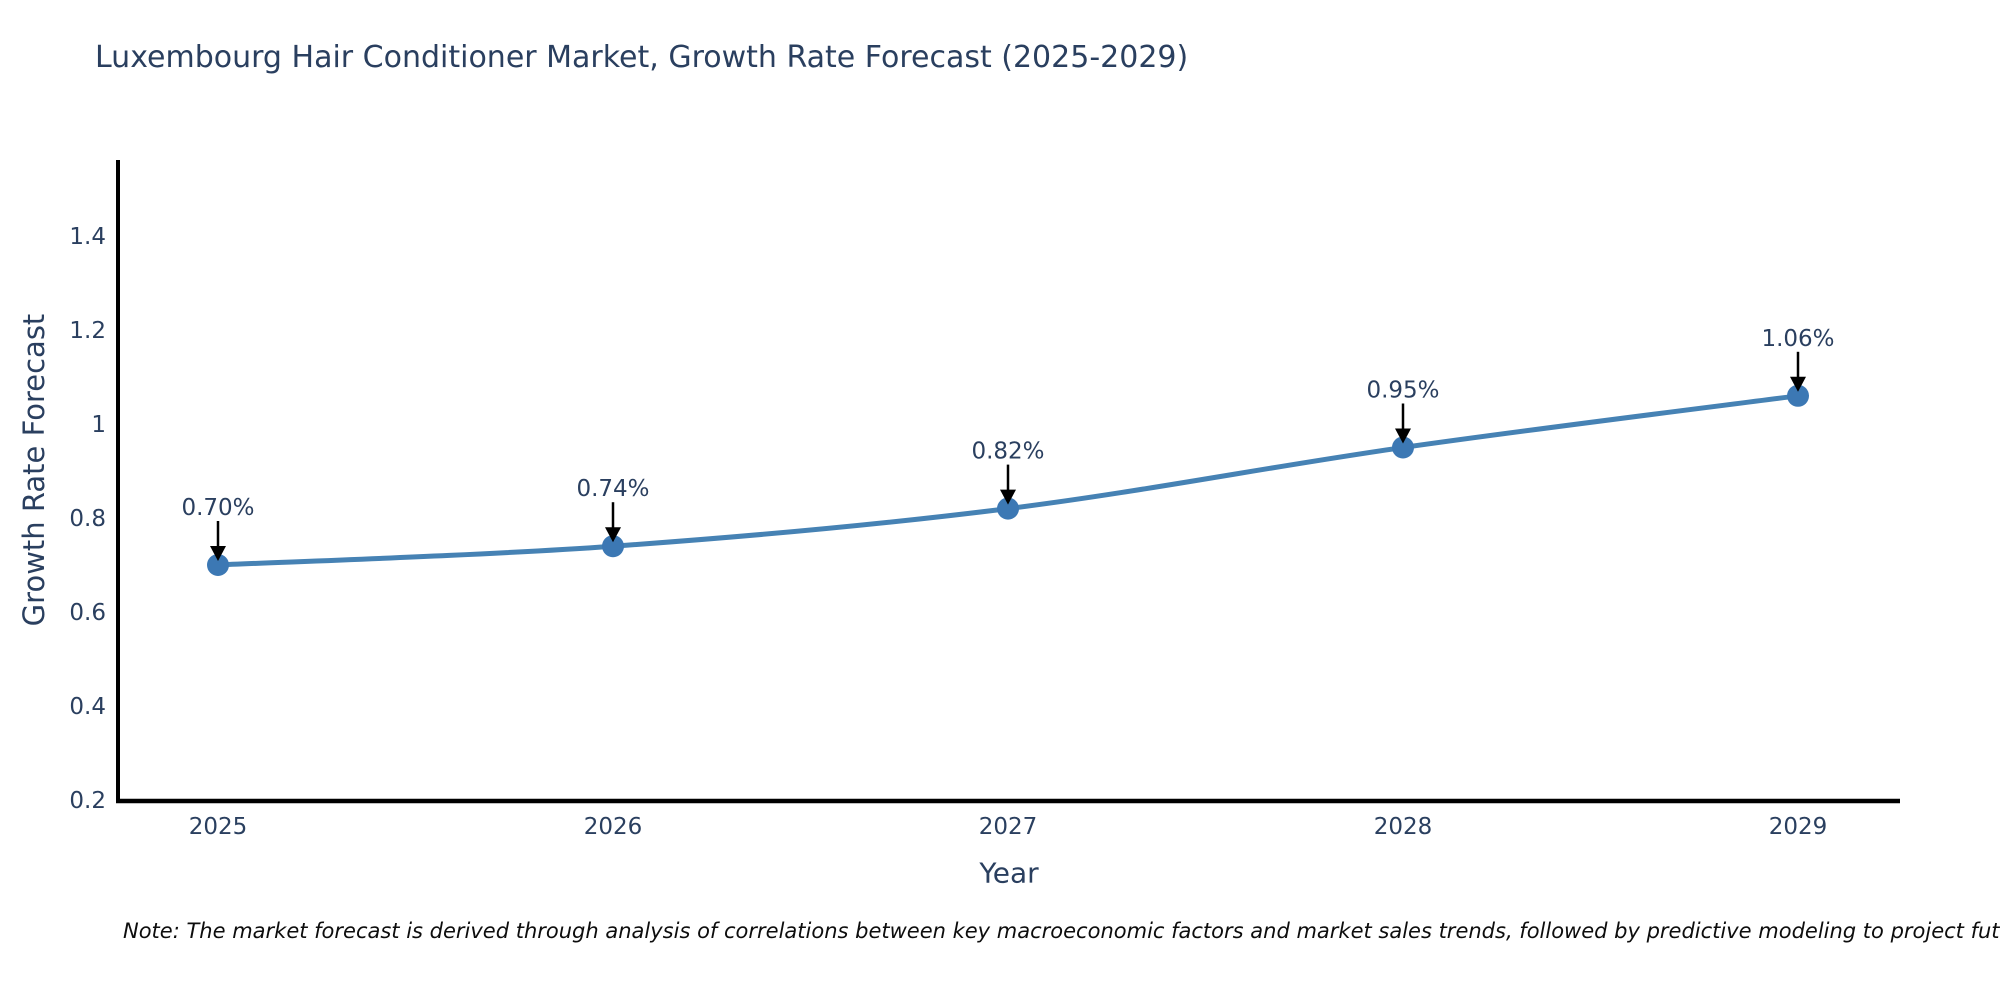 The image size is (2000, 1000). I want to click on x-tick-label: 2026, so click(613, 827).